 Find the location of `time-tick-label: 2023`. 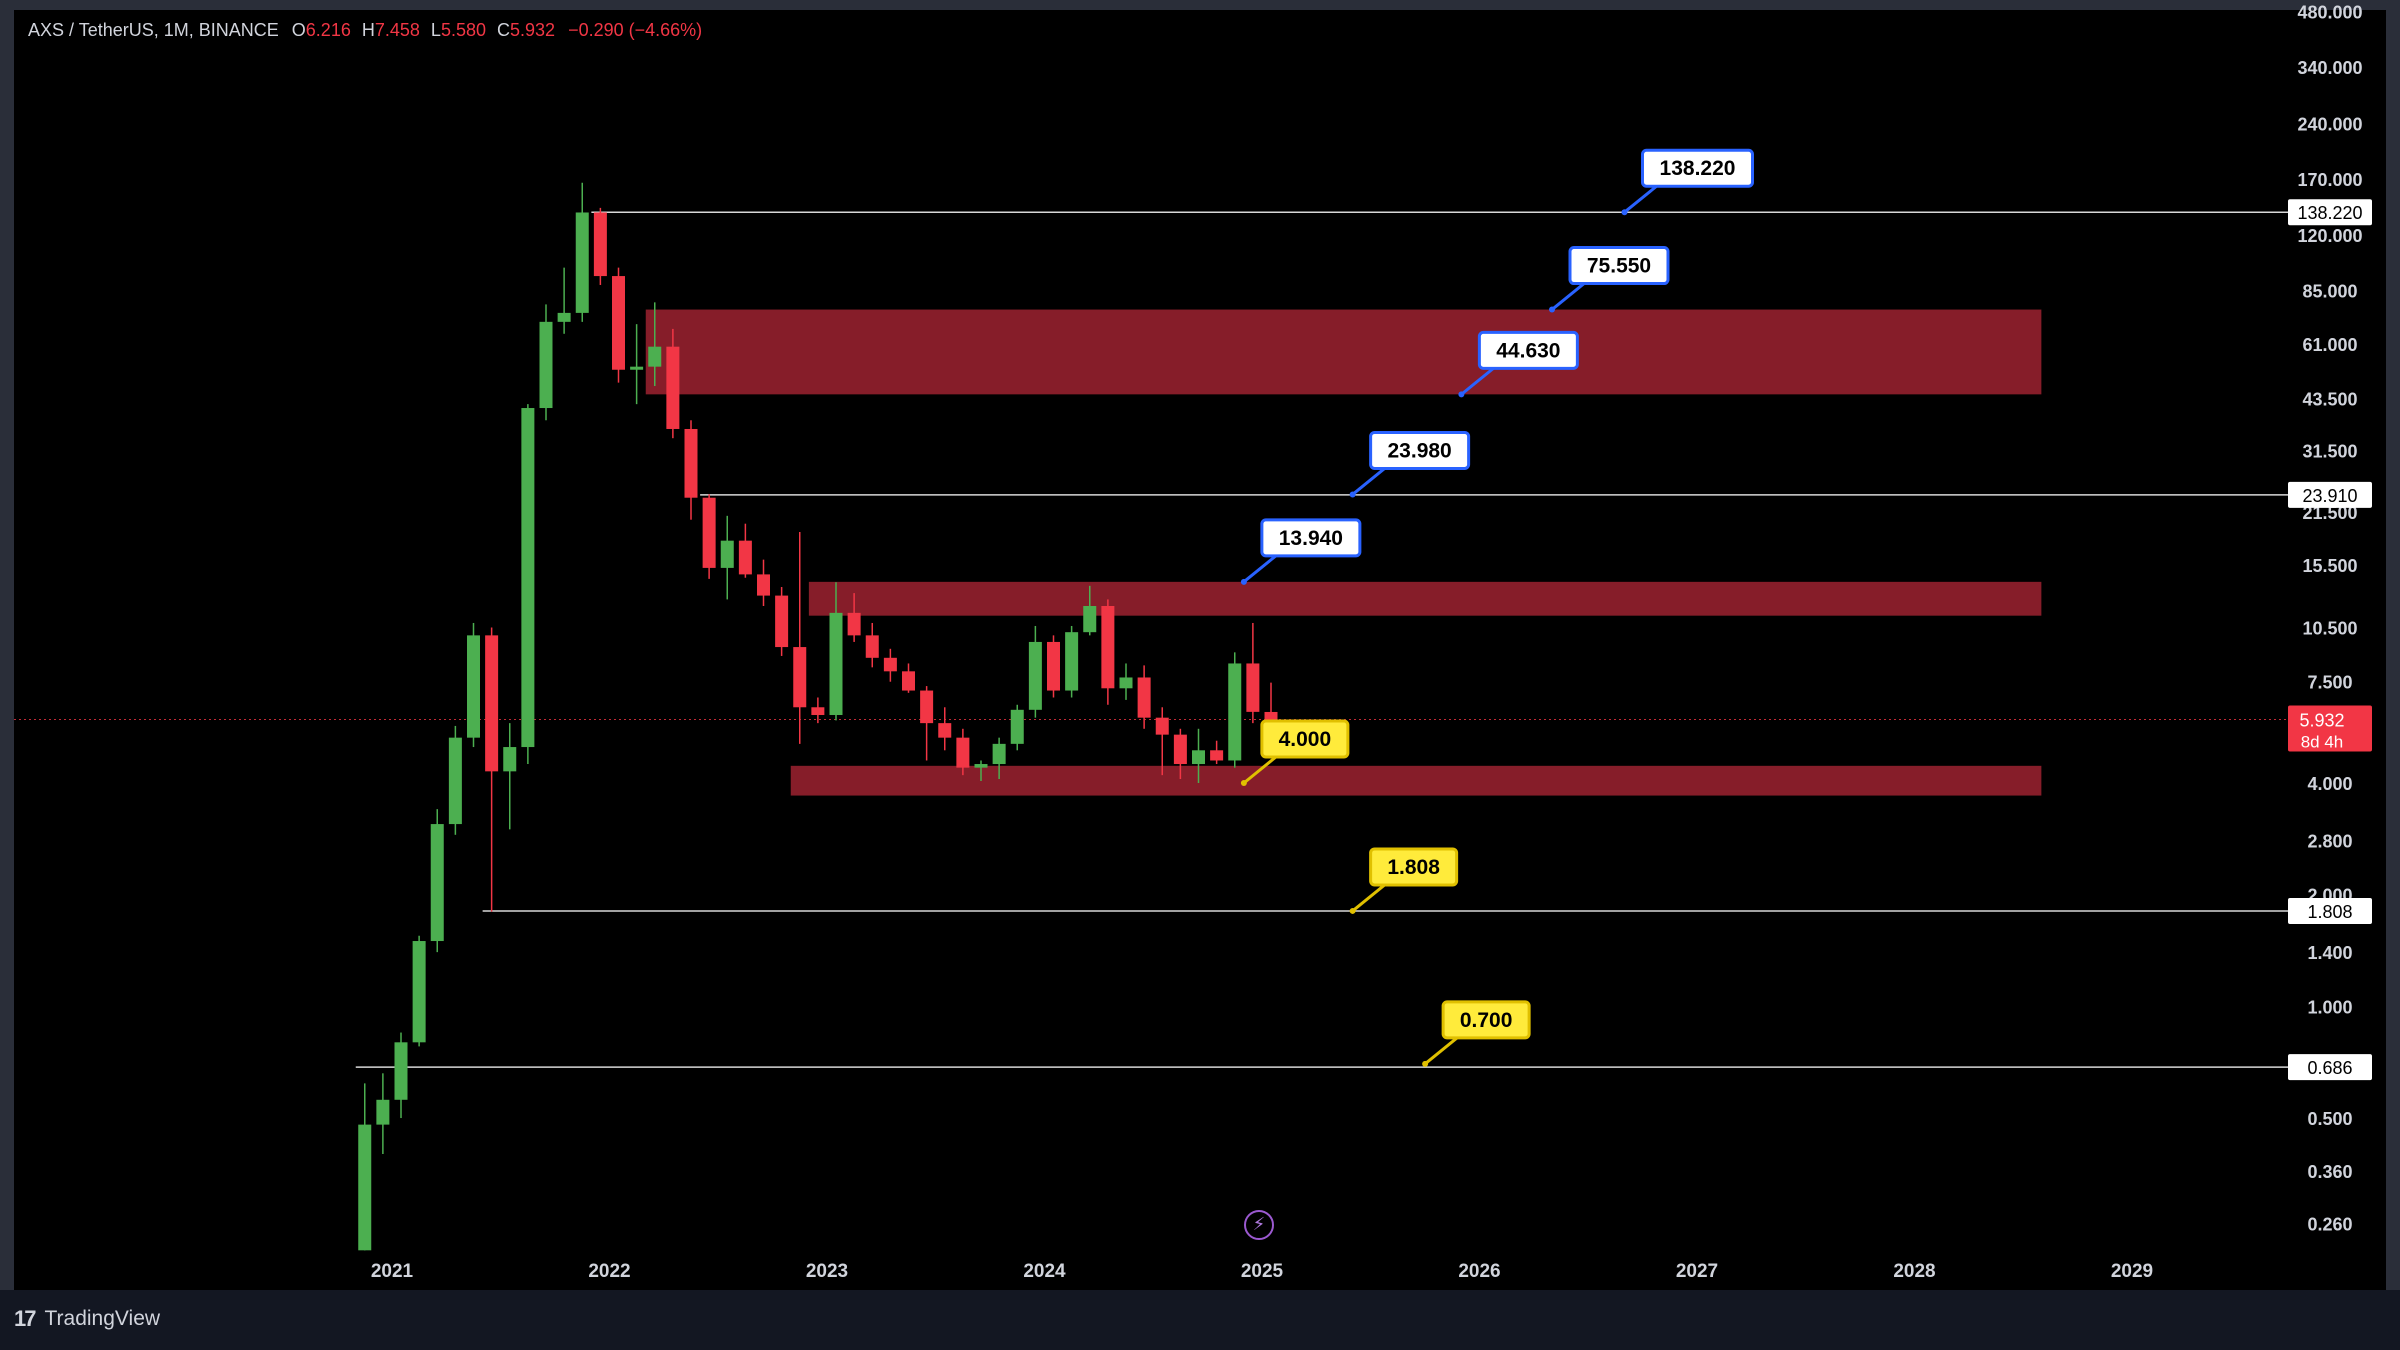

time-tick-label: 2023 is located at coordinates (827, 1271).